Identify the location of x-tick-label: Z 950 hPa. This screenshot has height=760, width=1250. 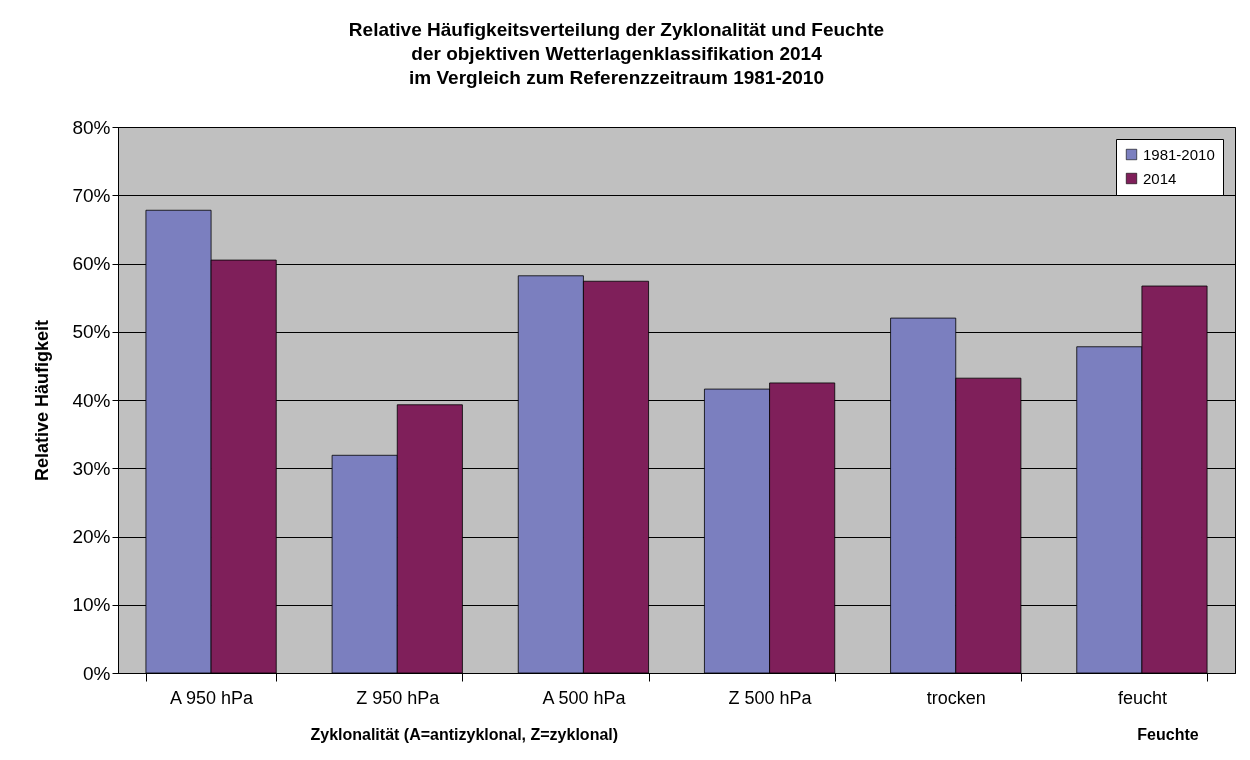
(398, 697).